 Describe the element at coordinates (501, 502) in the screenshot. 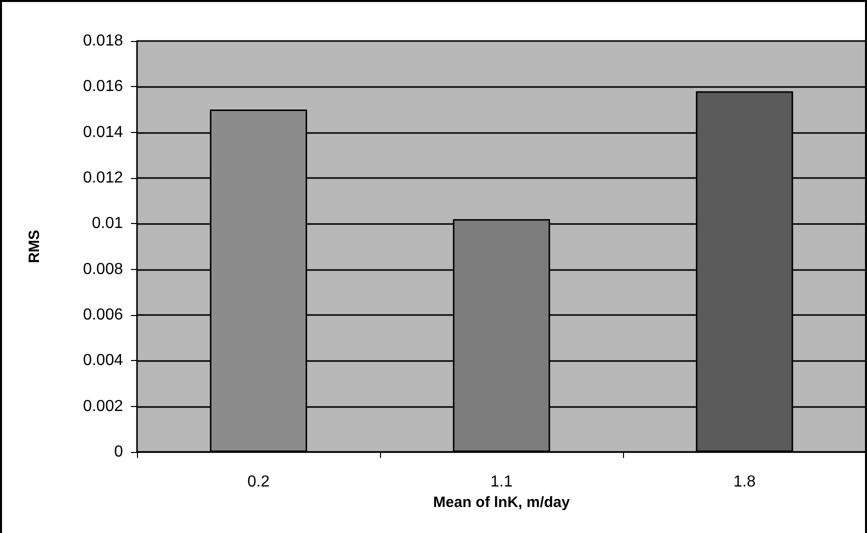

I see `x-axis-title: Mean of lnK, m/day` at that location.